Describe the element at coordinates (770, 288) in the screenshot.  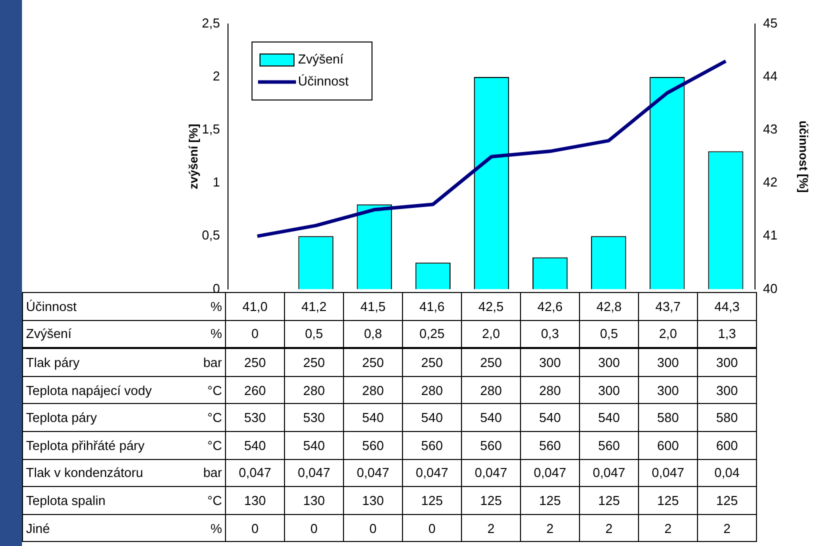
I see `y2-tick-label: 40` at that location.